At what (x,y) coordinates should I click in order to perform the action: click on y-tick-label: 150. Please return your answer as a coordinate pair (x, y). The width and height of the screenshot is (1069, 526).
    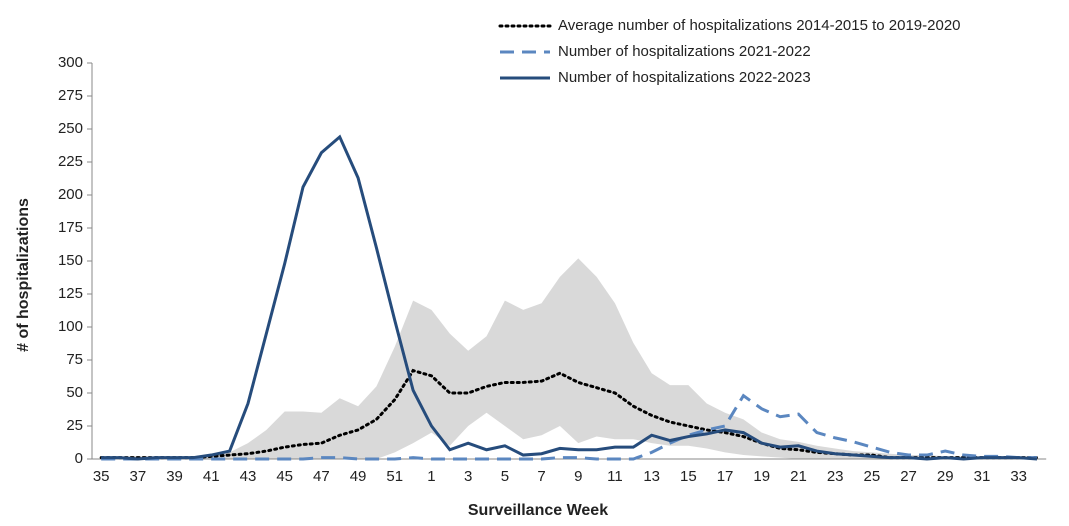
    Looking at the image, I should click on (70, 260).